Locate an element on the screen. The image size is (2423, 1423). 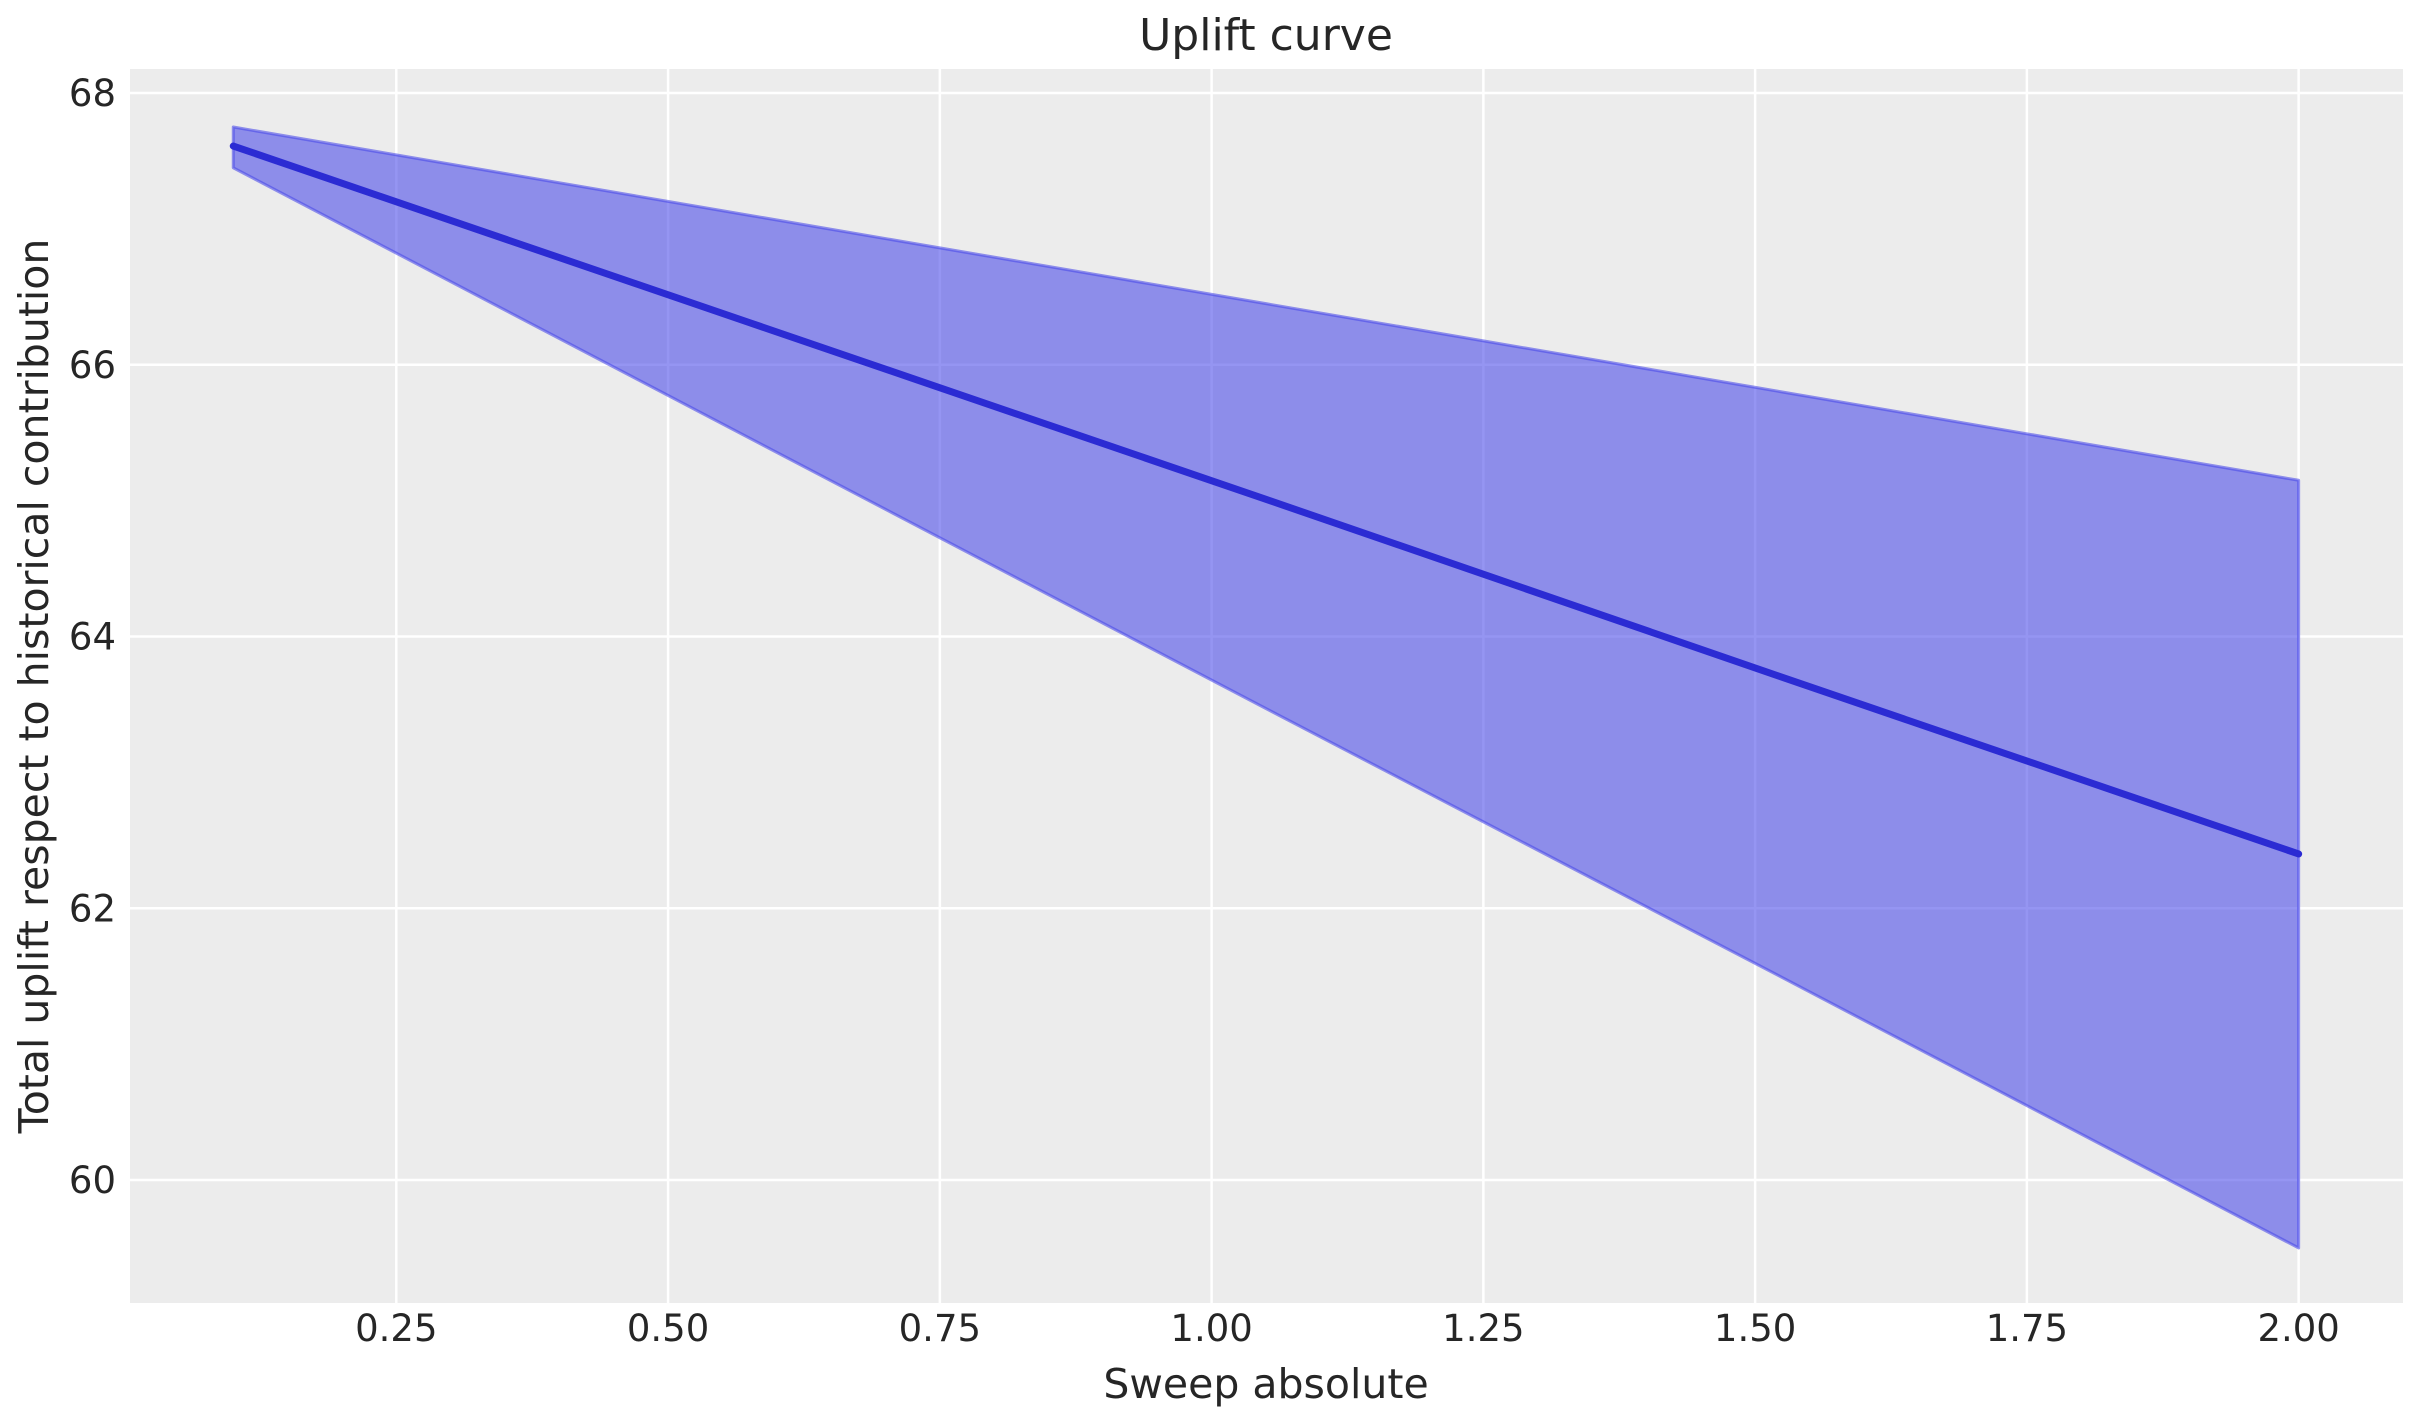
y-tick-label: 64 is located at coordinates (92, 637).